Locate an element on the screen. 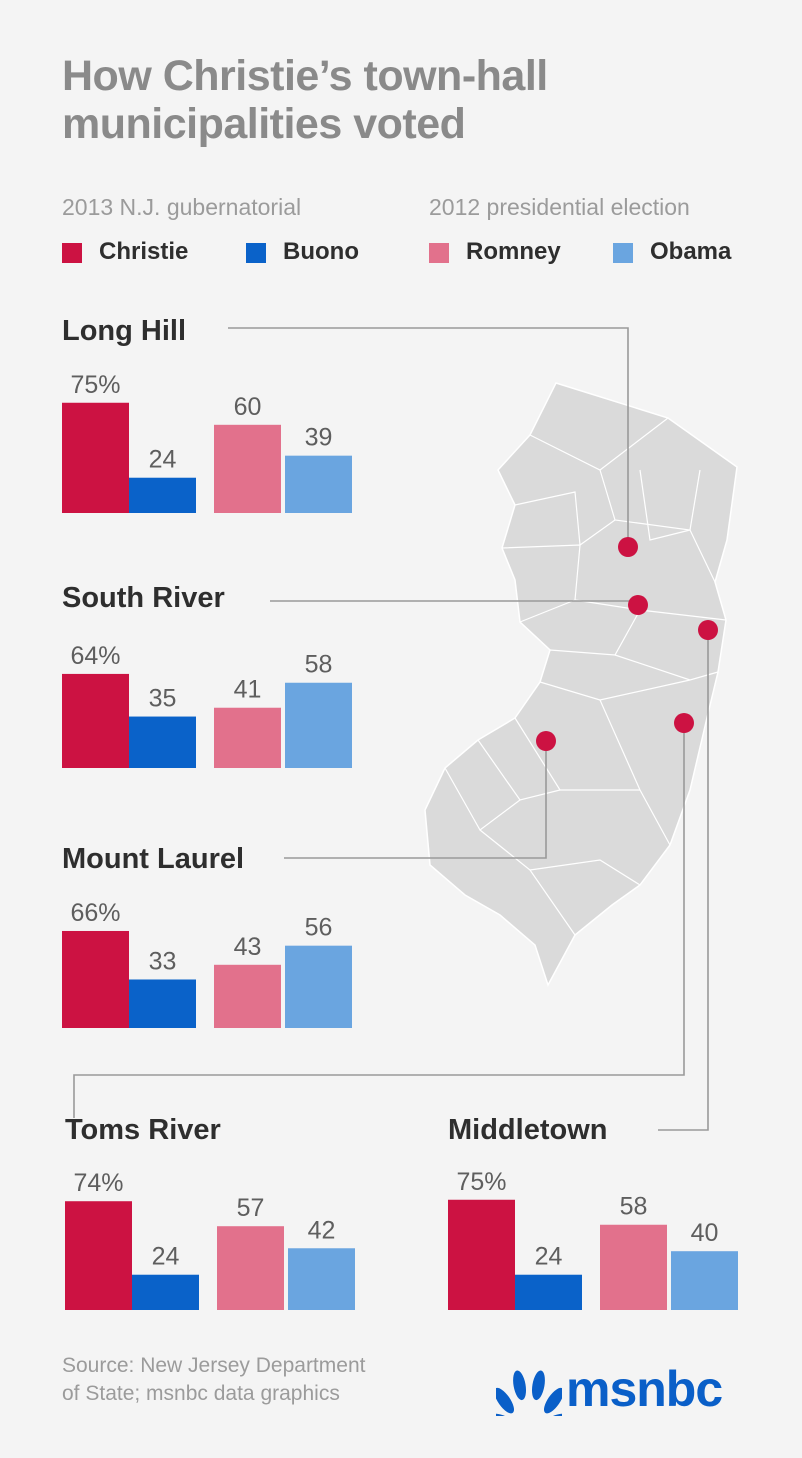 This screenshot has height=1458, width=802. leader-line-middletown is located at coordinates (683, 880).